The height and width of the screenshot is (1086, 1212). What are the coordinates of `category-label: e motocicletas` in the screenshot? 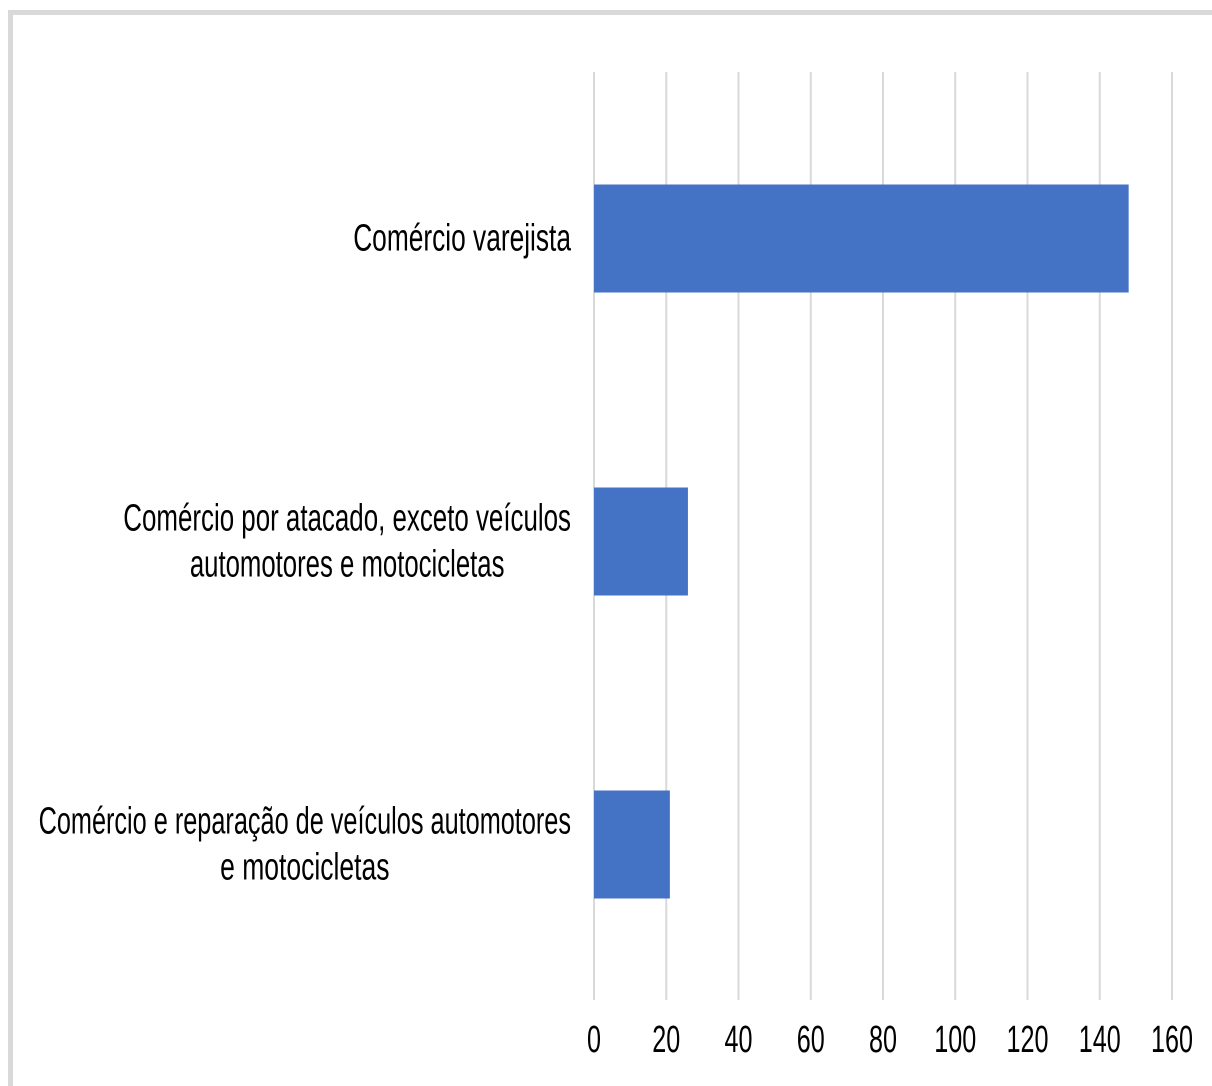 It's located at (304, 868).